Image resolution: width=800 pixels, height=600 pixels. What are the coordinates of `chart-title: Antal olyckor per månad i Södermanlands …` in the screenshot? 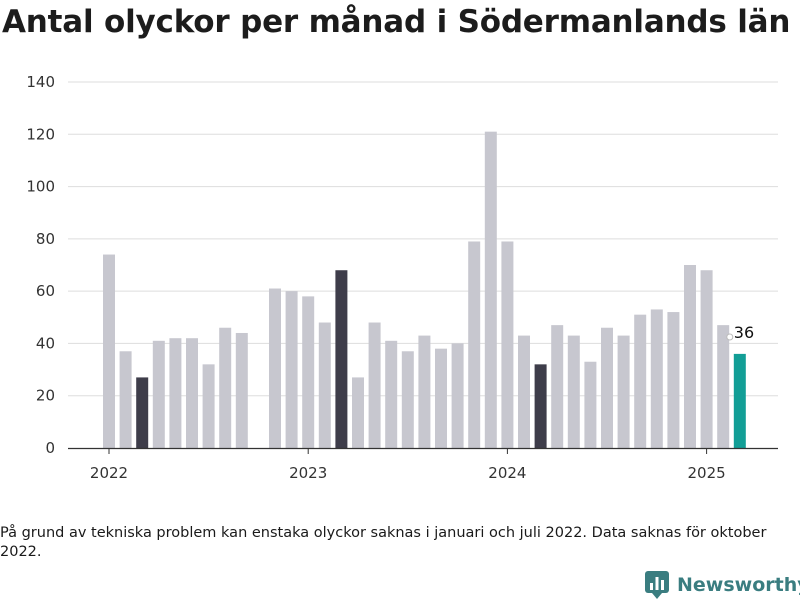 It's located at (396, 22).